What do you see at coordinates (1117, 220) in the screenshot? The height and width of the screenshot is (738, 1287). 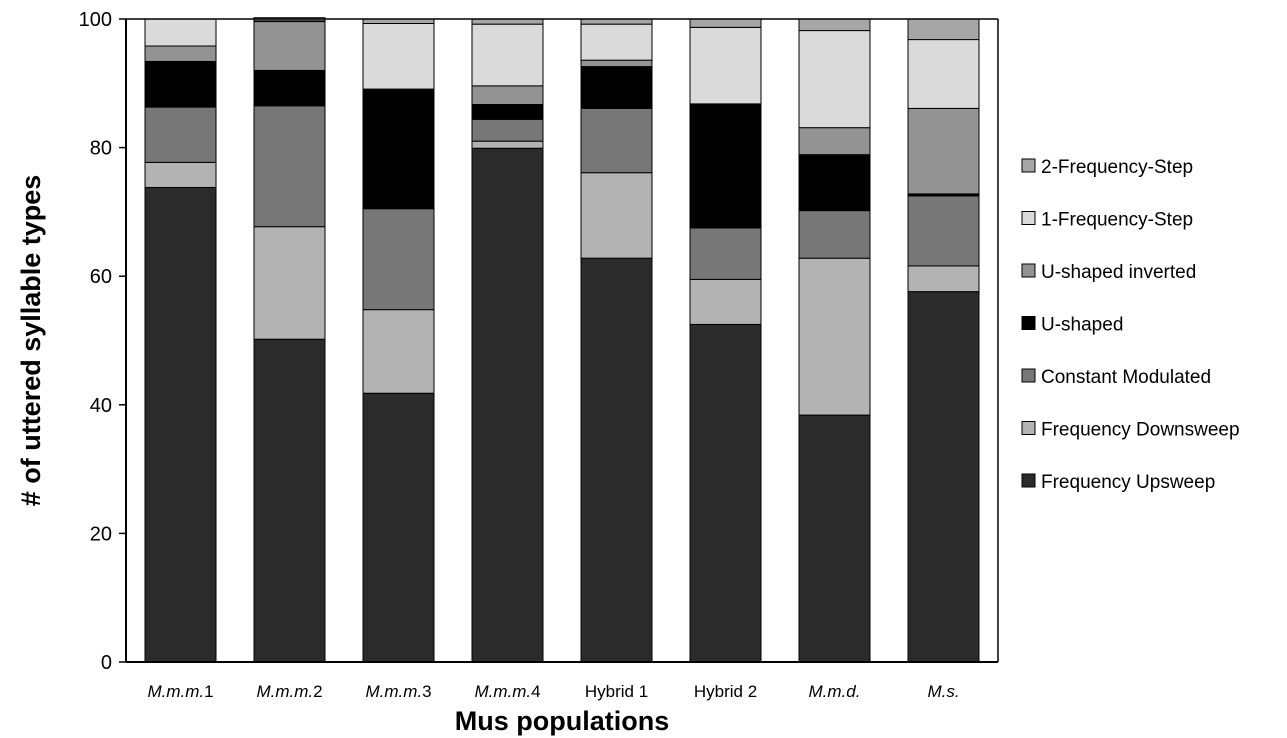 I see `legend-label: 1-Frequency-Step` at bounding box center [1117, 220].